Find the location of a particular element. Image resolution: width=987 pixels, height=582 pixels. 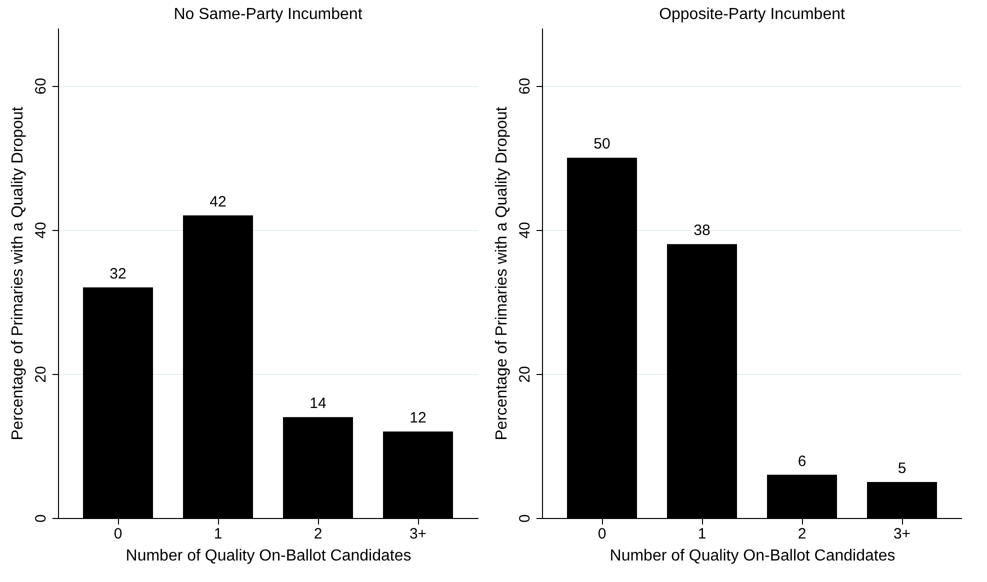

data-label: 42 is located at coordinates (218, 201).